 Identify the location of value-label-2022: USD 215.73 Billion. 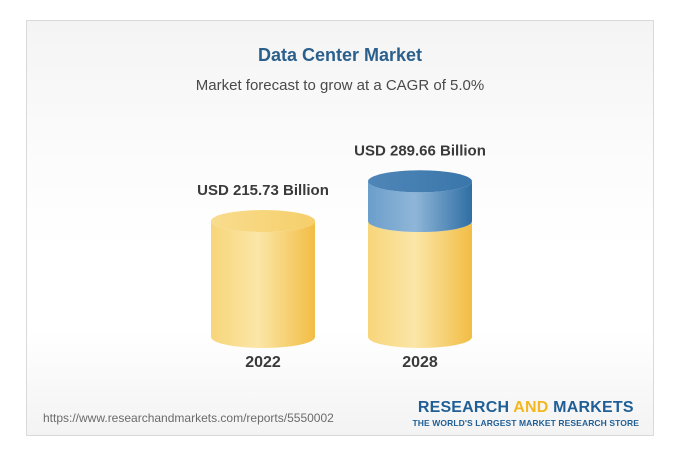
(263, 190).